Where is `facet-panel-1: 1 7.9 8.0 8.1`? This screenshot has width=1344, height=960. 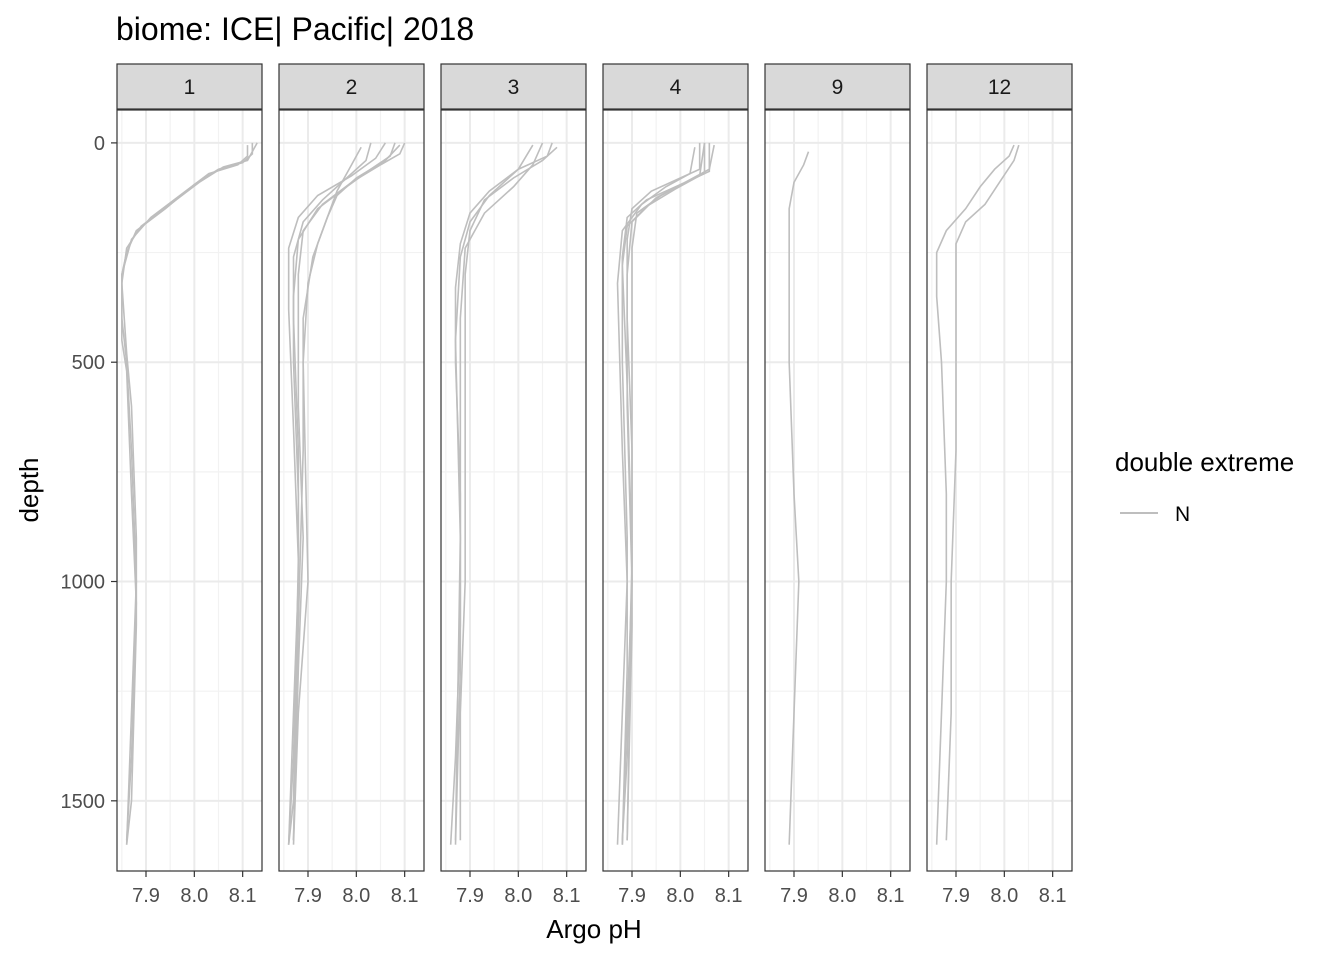 facet-panel-1: 1 7.9 8.0 8.1 is located at coordinates (189, 485).